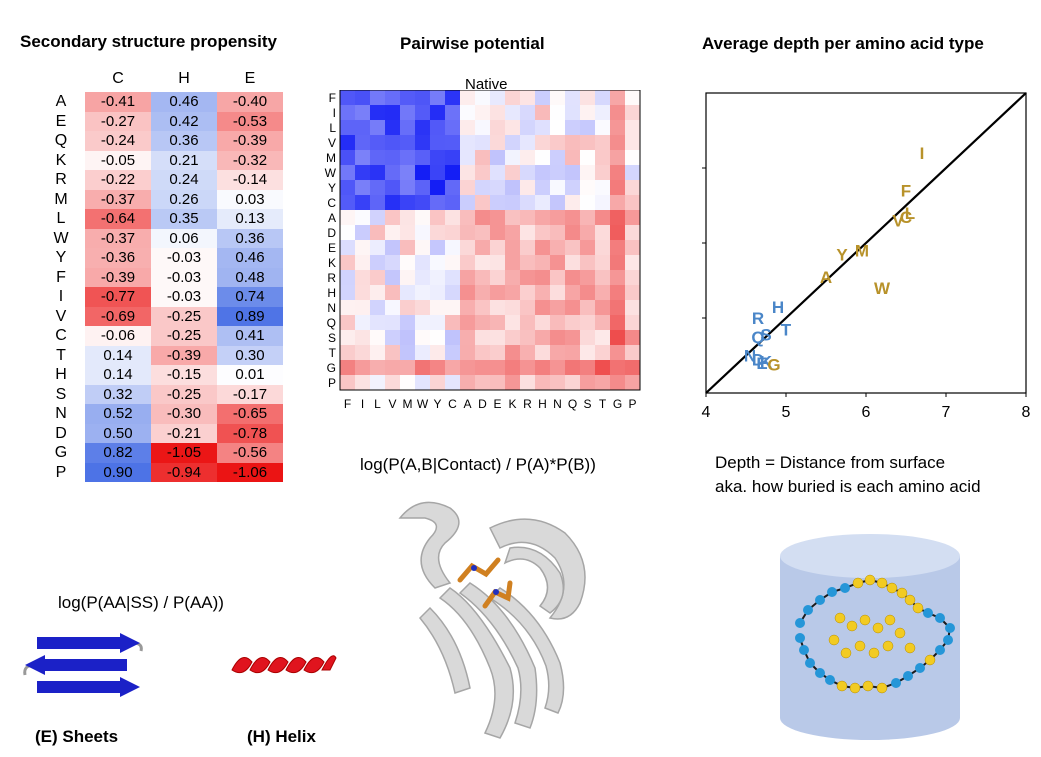 Image resolution: width=1041 pixels, height=757 pixels. What do you see at coordinates (118, 453) in the screenshot?
I see `ss-cell: 0.82` at bounding box center [118, 453].